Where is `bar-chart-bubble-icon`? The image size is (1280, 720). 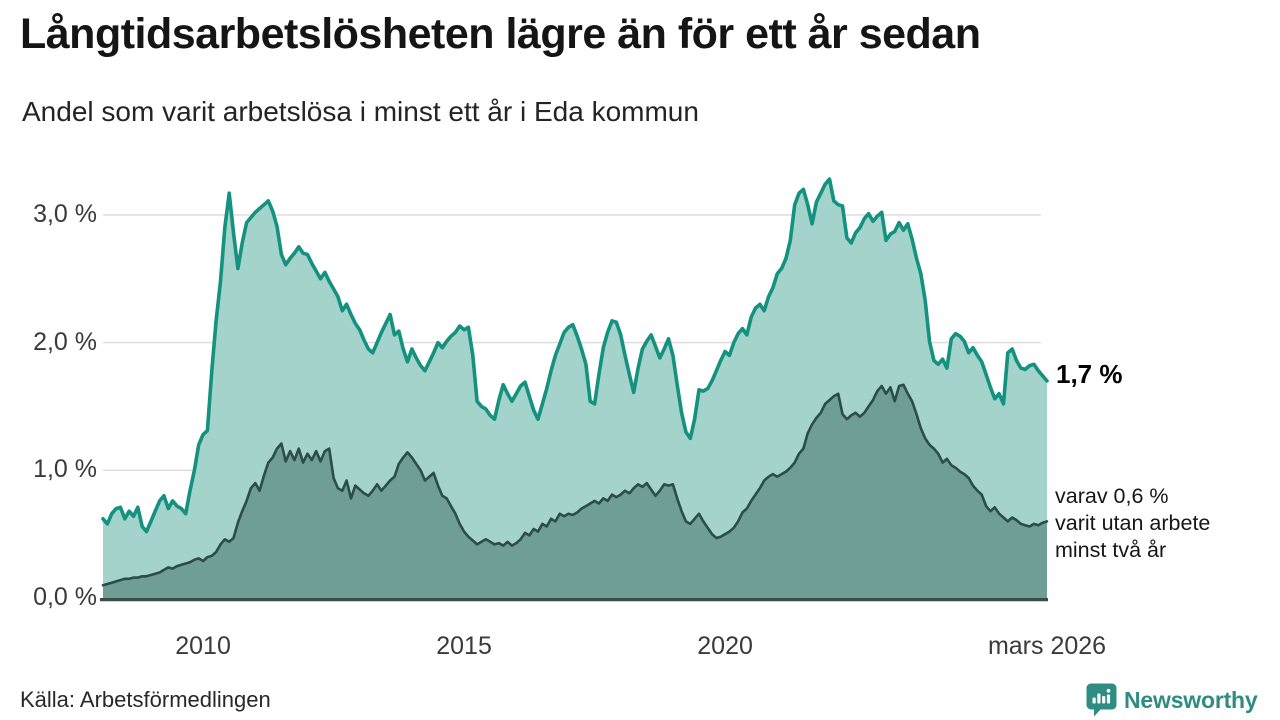 bar-chart-bubble-icon is located at coordinates (1101, 700).